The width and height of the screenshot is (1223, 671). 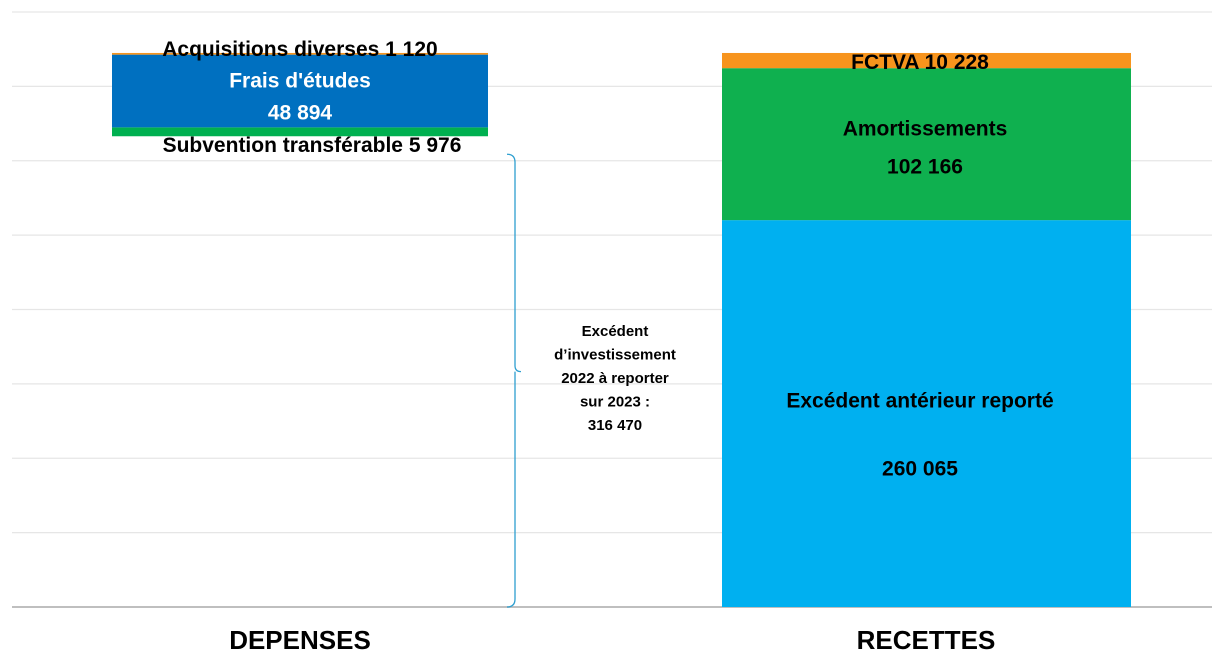 I want to click on segment-name: Amortissements, so click(x=925, y=129).